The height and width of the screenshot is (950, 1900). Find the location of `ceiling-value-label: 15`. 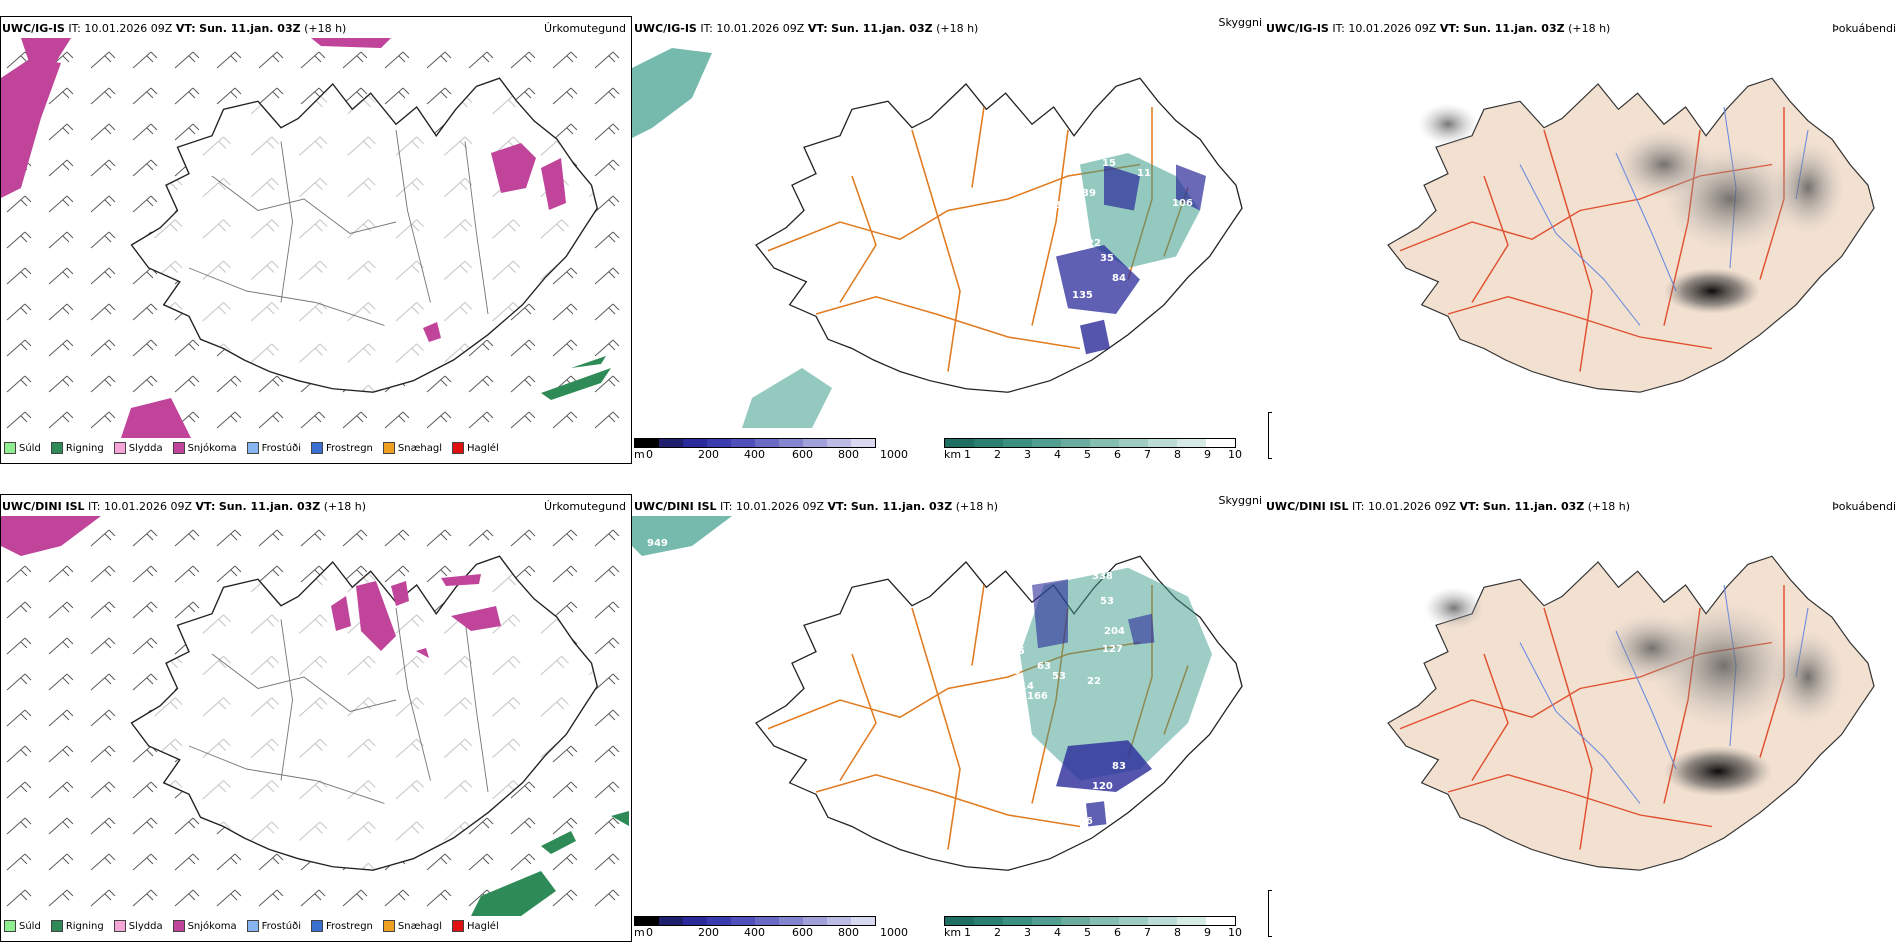

ceiling-value-label: 15 is located at coordinates (1109, 163).